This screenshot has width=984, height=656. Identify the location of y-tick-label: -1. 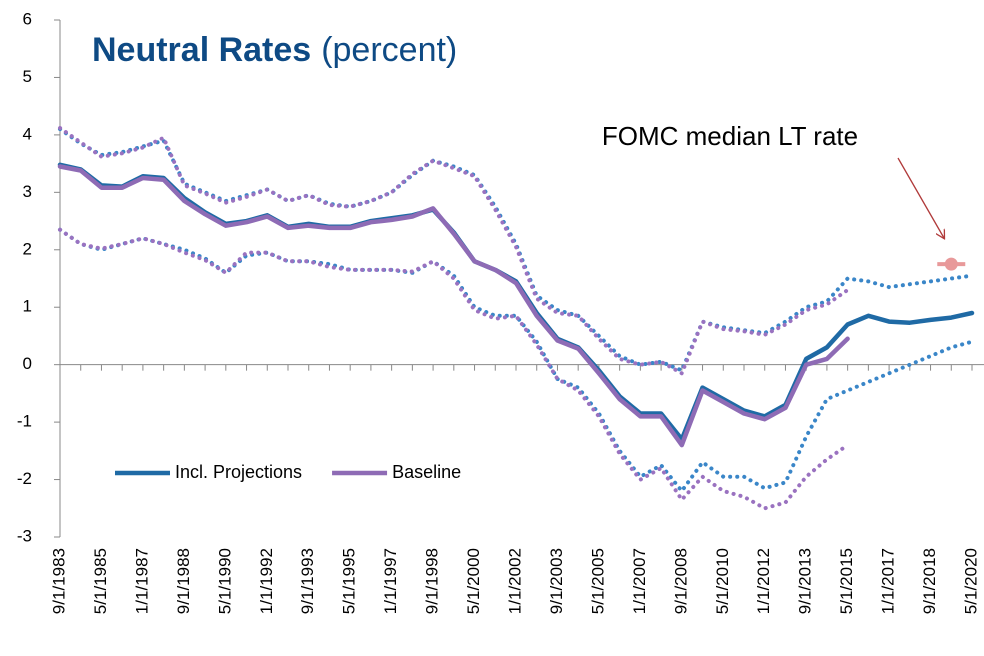
(24, 421).